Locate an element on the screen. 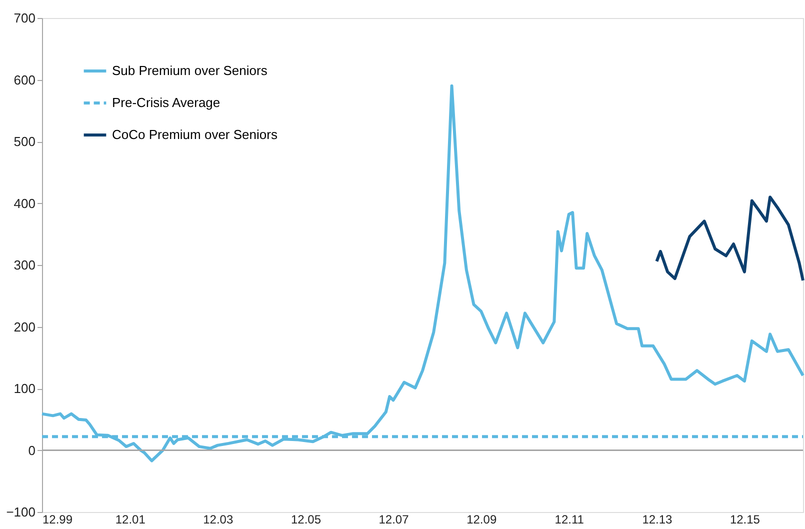  x-tick-label: 12.99 is located at coordinates (57, 519).